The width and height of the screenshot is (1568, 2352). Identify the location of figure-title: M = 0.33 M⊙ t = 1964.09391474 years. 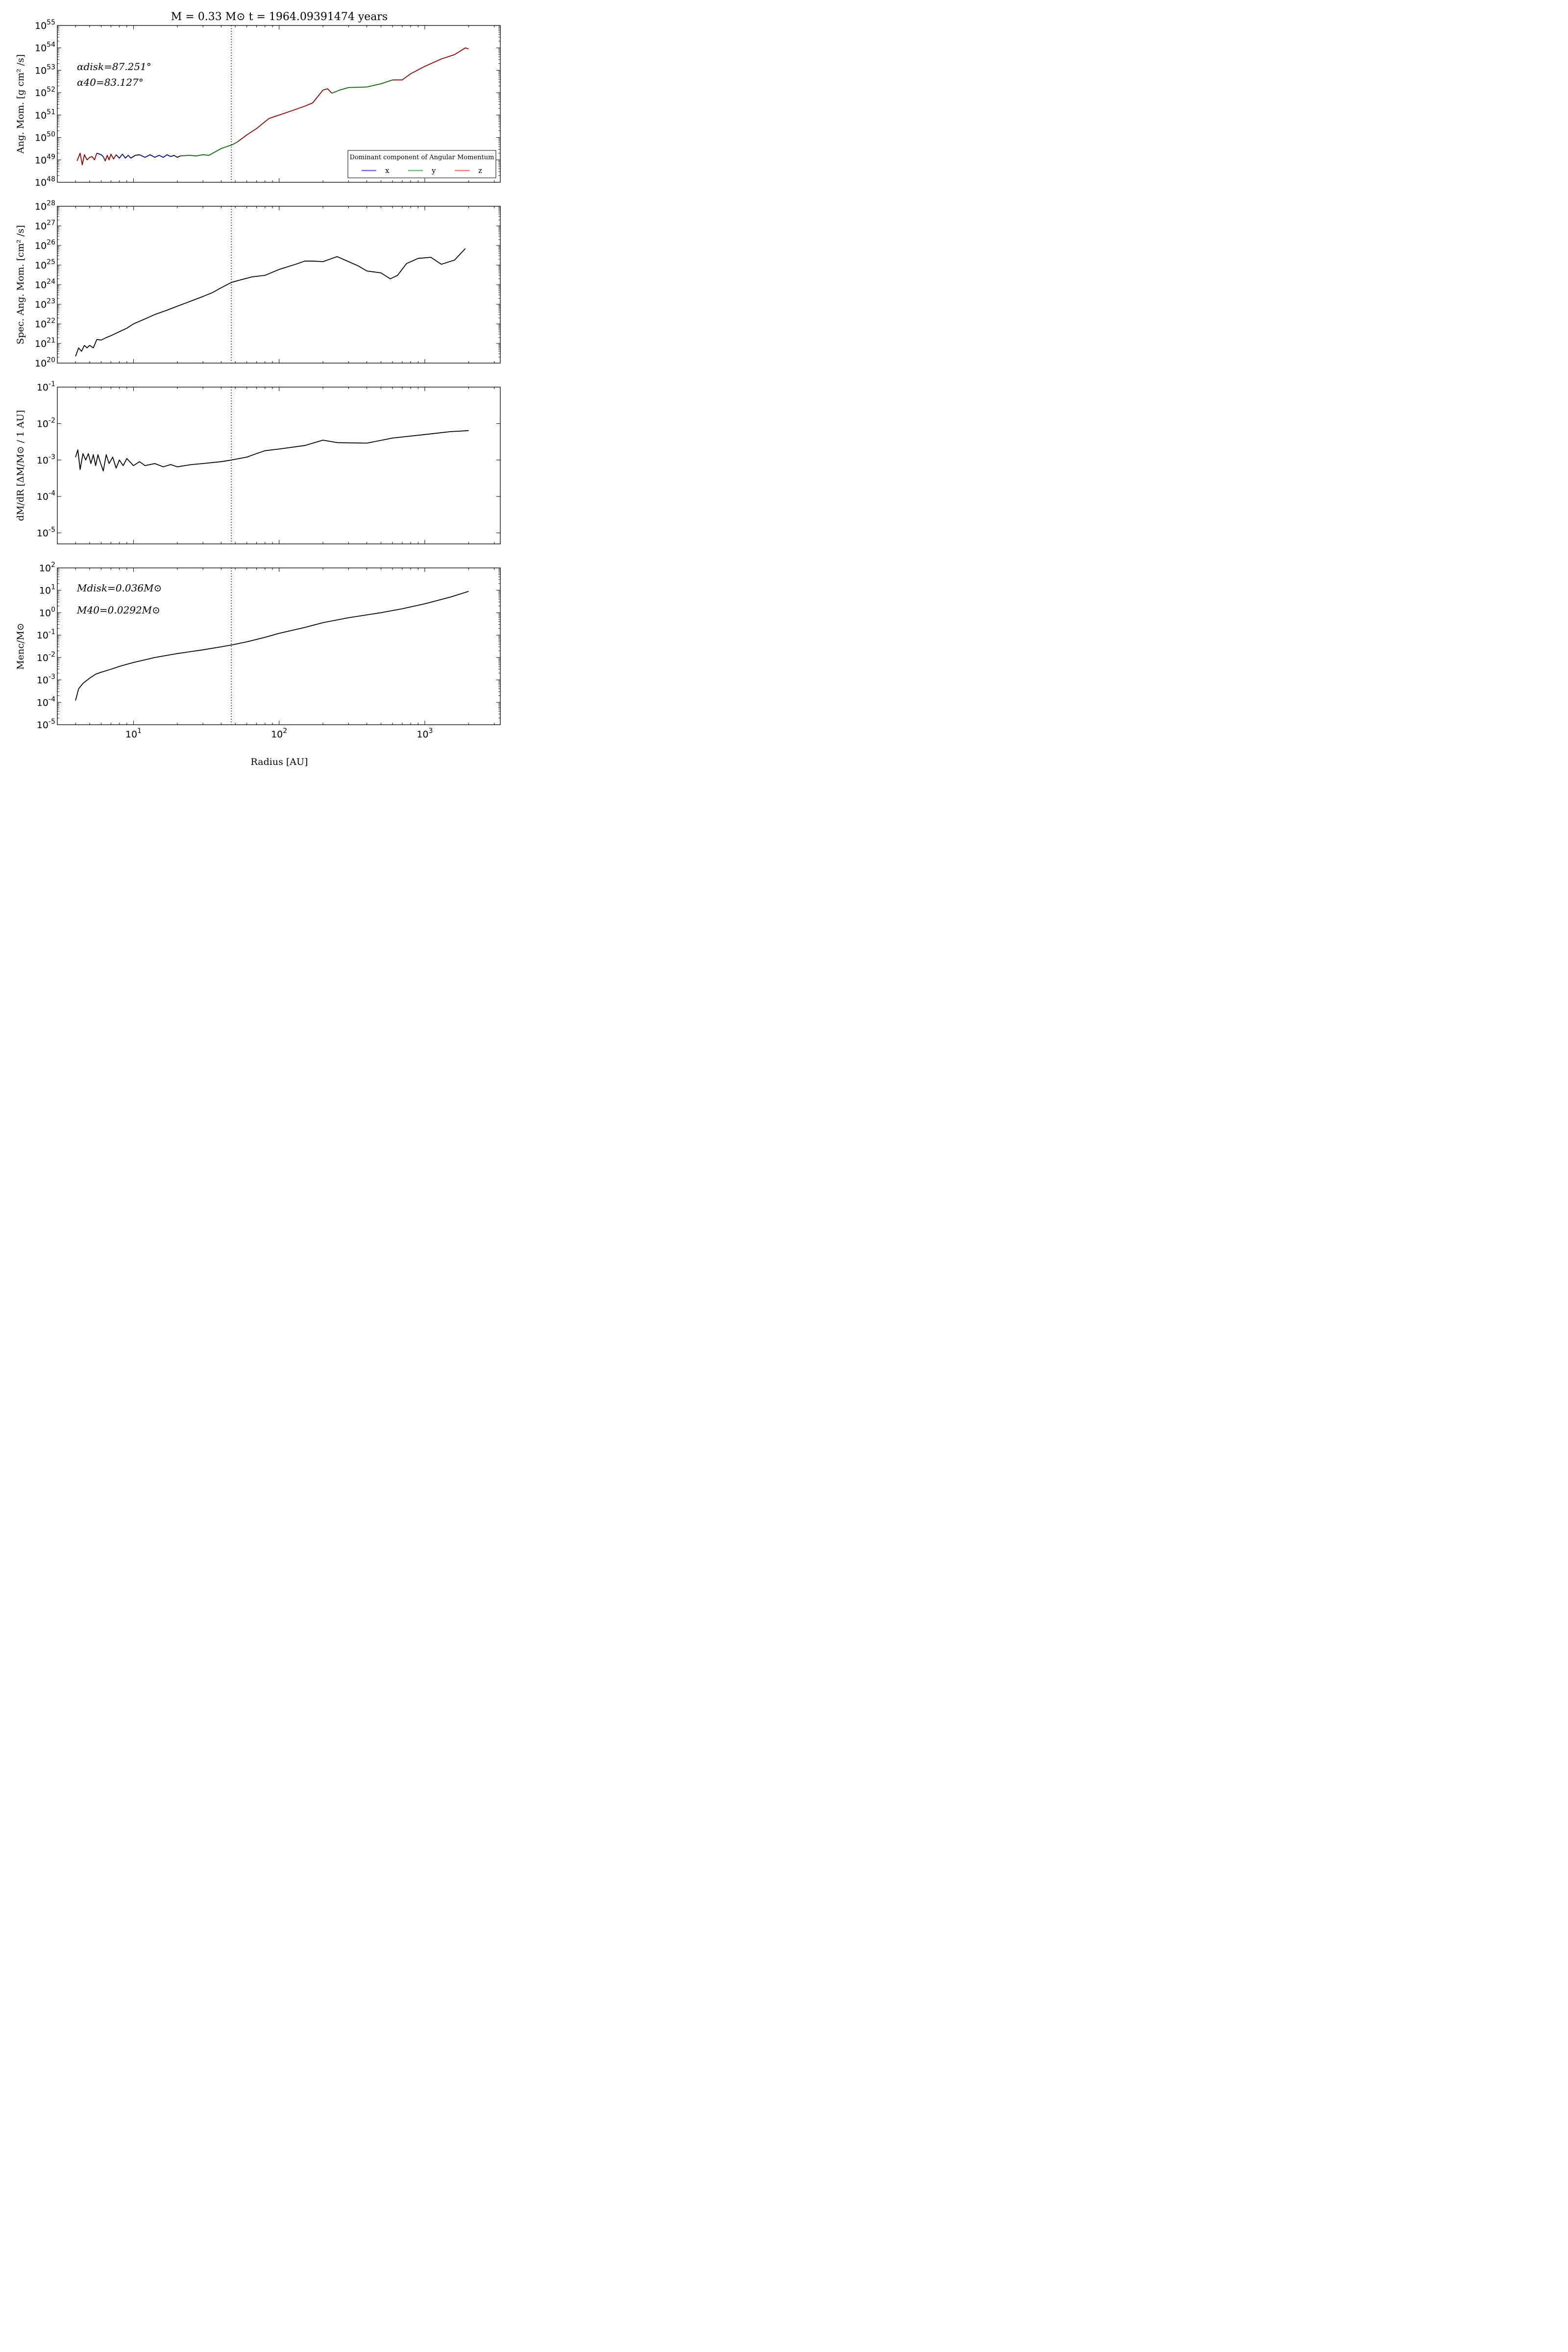
(279, 17).